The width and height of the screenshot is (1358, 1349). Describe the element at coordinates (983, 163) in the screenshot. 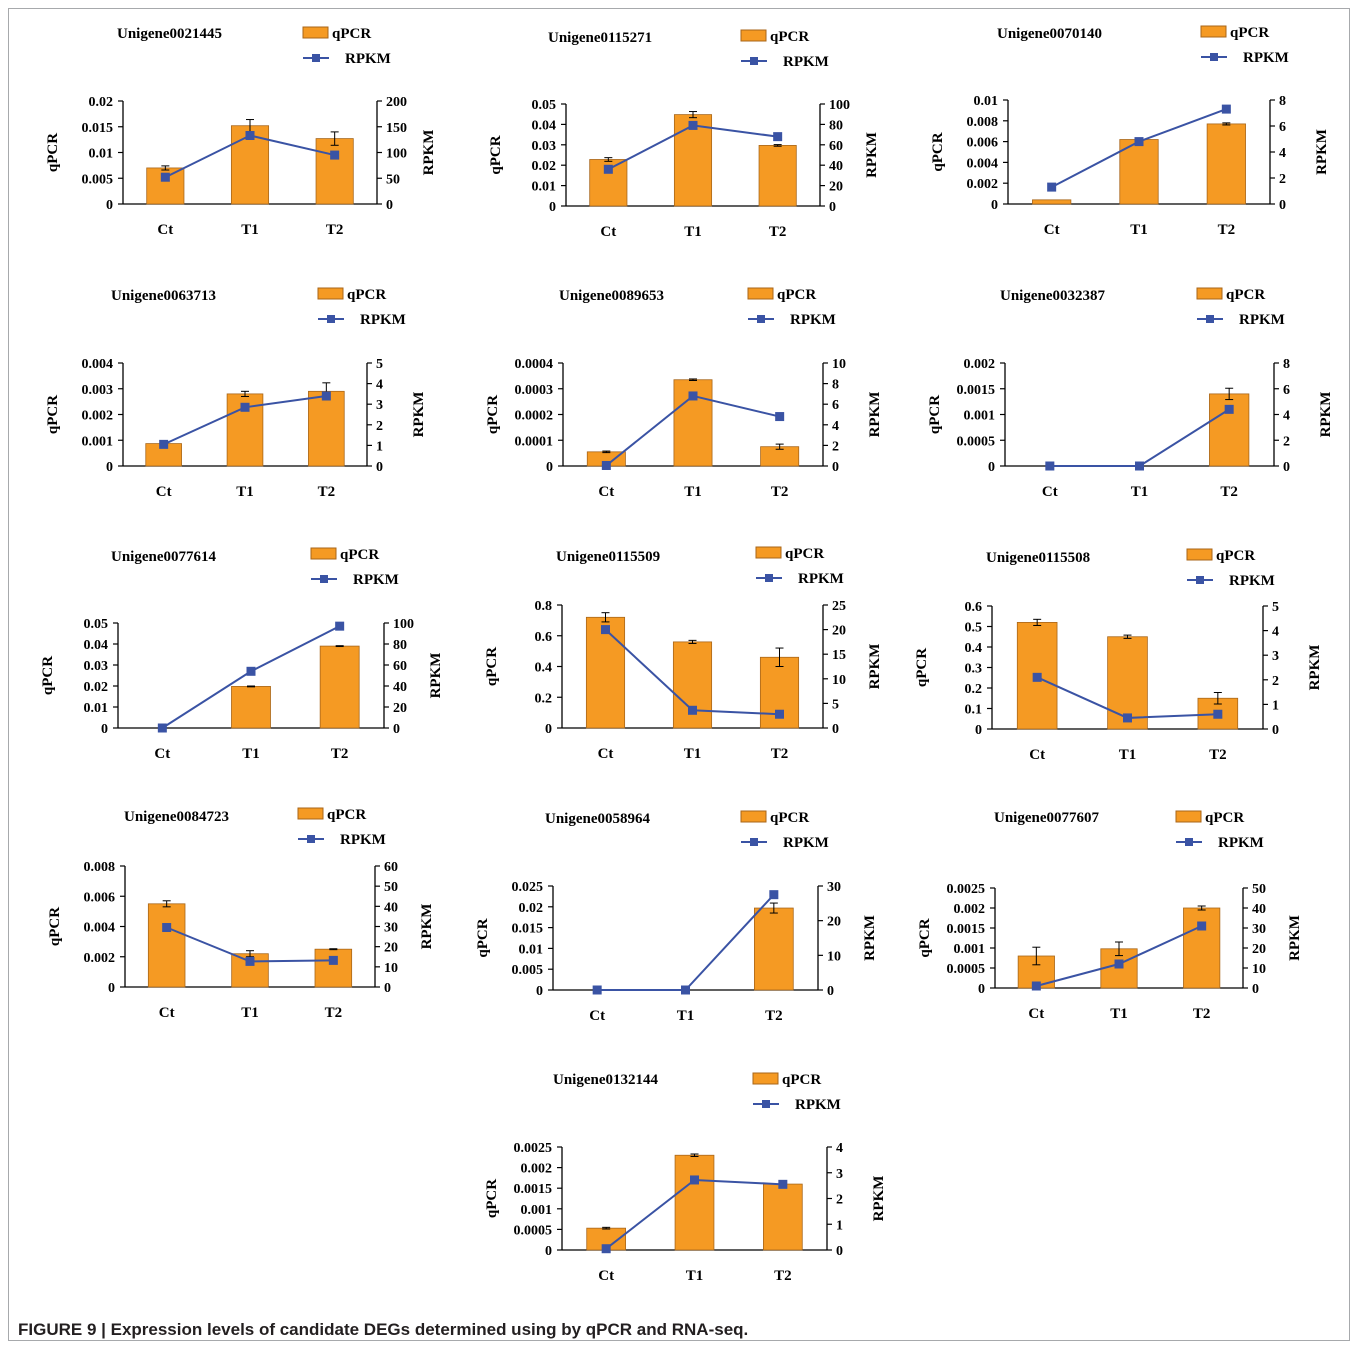

I see `y-tick-label-left: 0.004` at that location.